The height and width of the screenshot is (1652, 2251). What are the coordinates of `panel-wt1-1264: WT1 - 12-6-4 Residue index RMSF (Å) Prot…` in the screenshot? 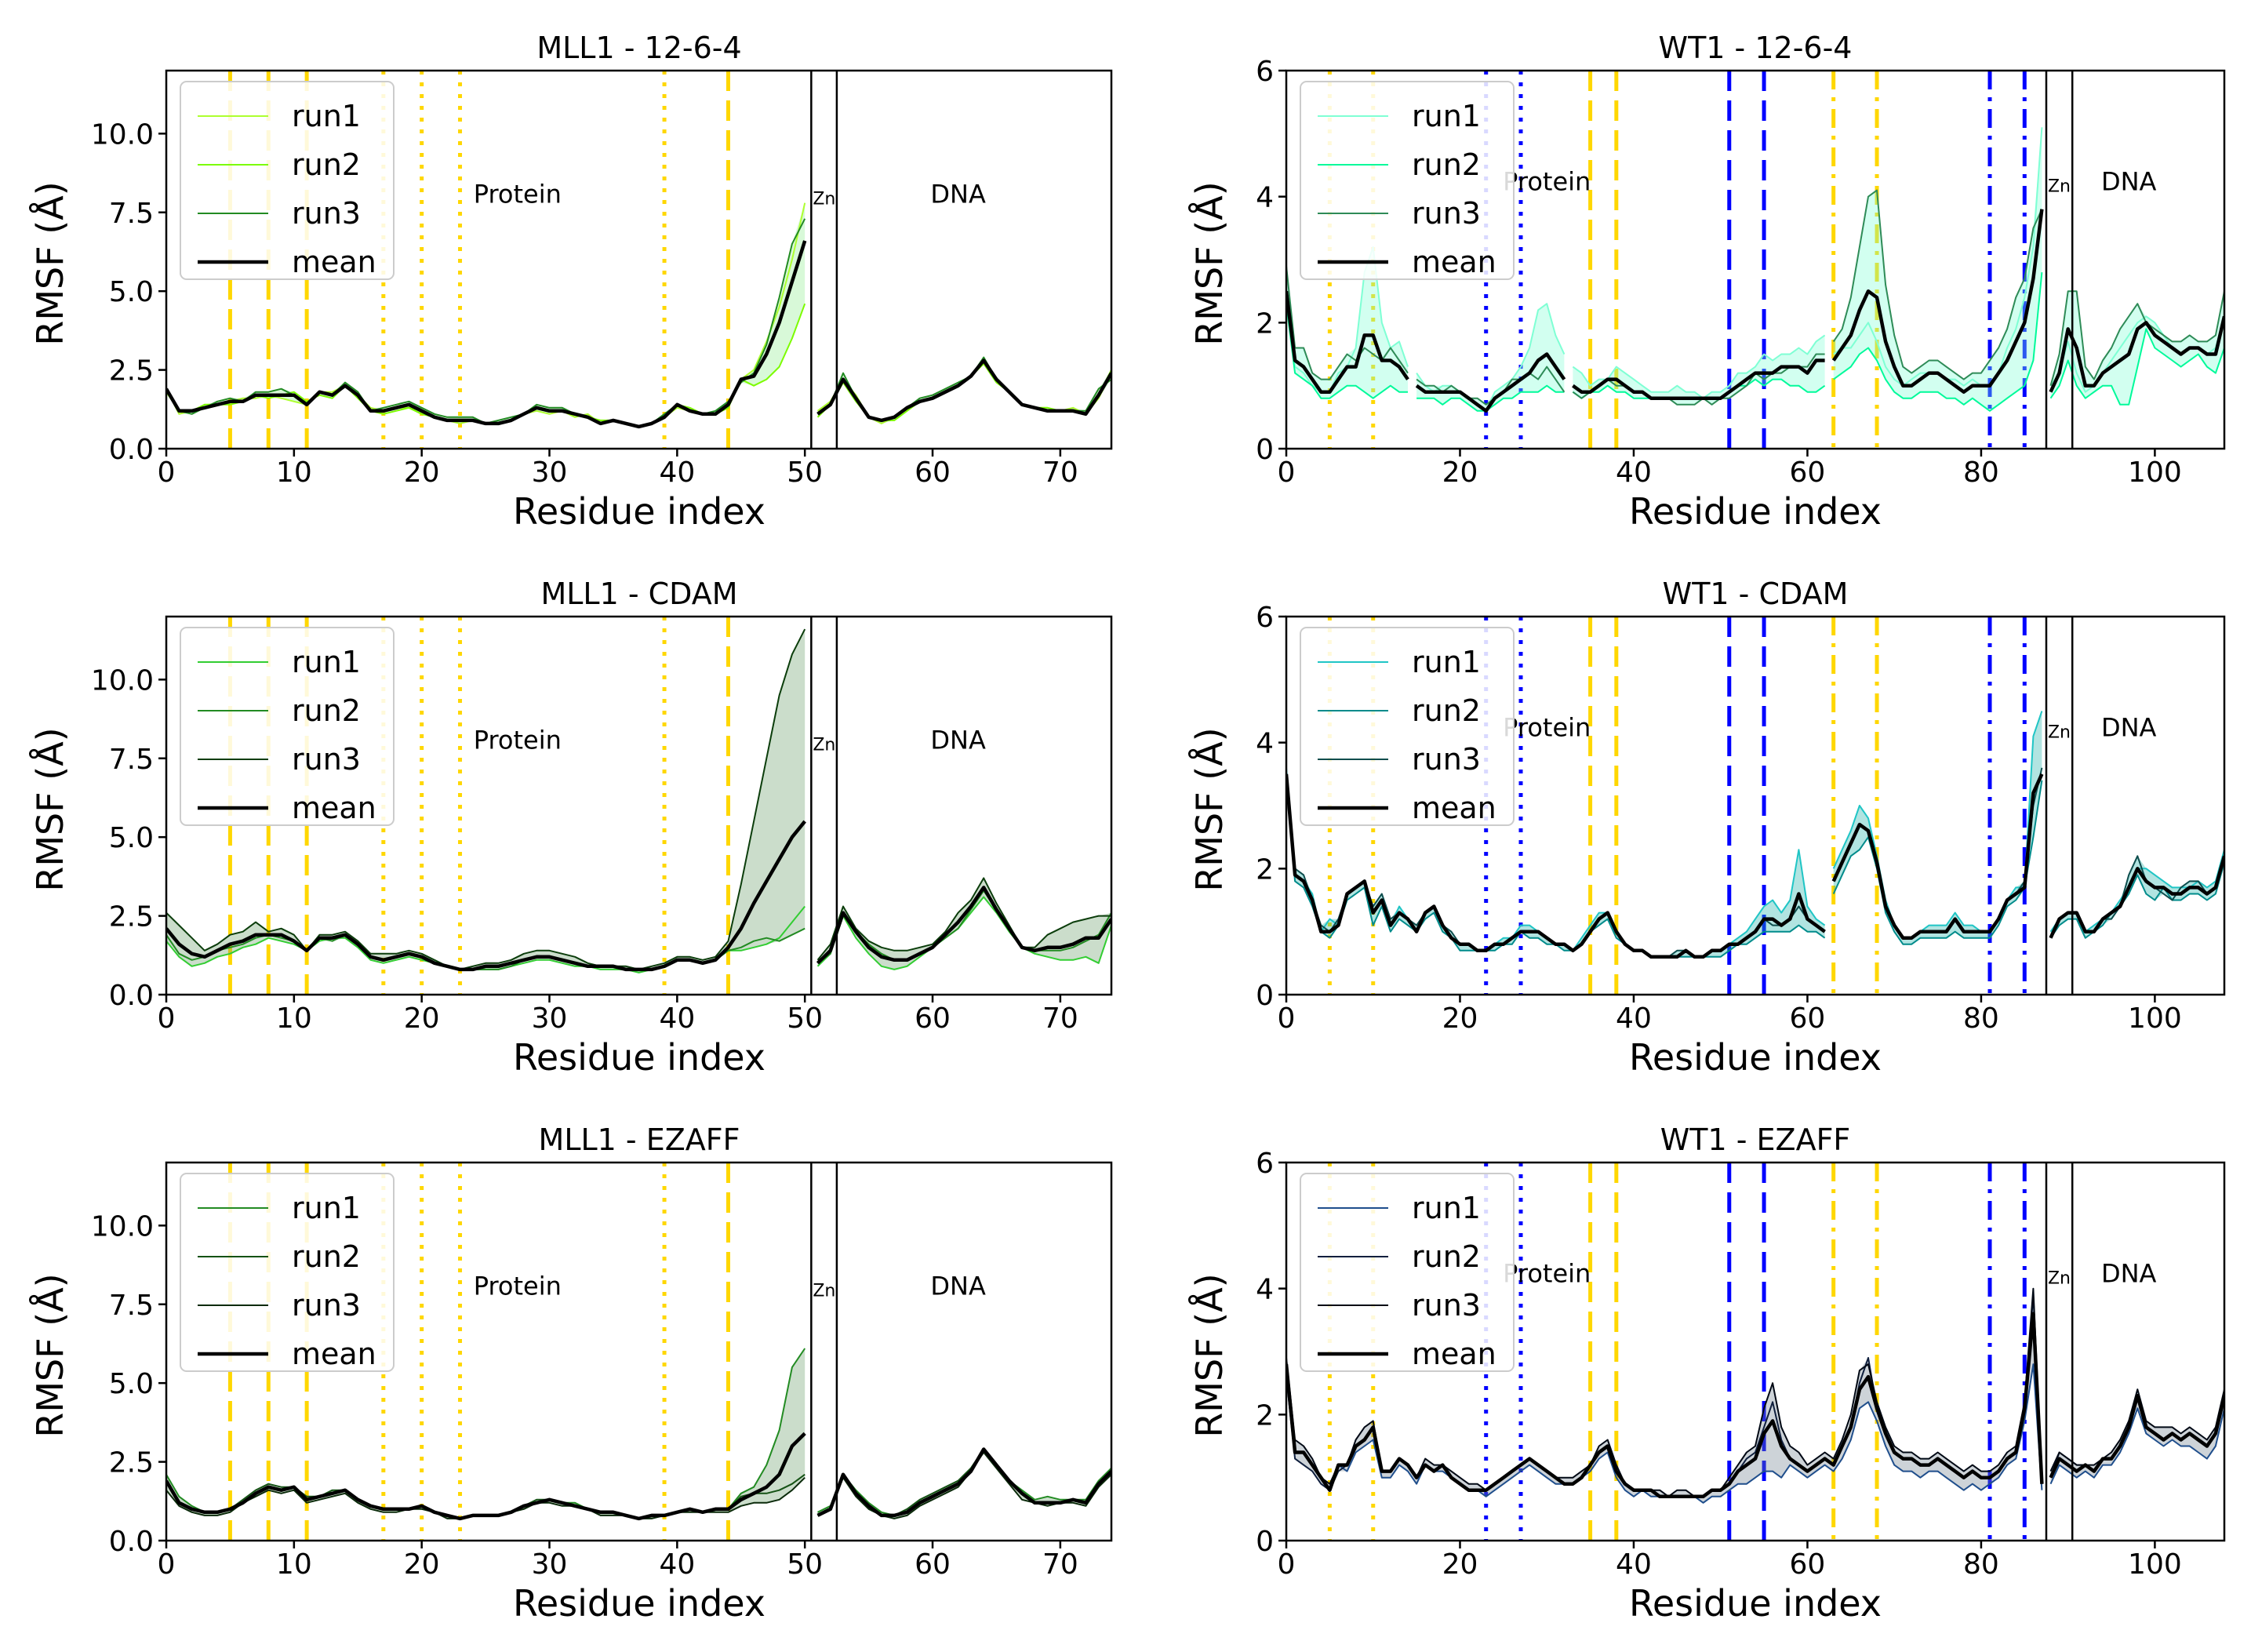 It's located at (1707, 282).